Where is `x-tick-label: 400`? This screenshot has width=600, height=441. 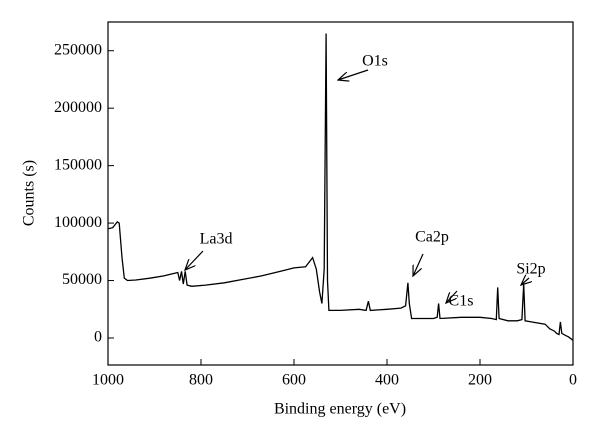
x-tick-label: 400 is located at coordinates (387, 380).